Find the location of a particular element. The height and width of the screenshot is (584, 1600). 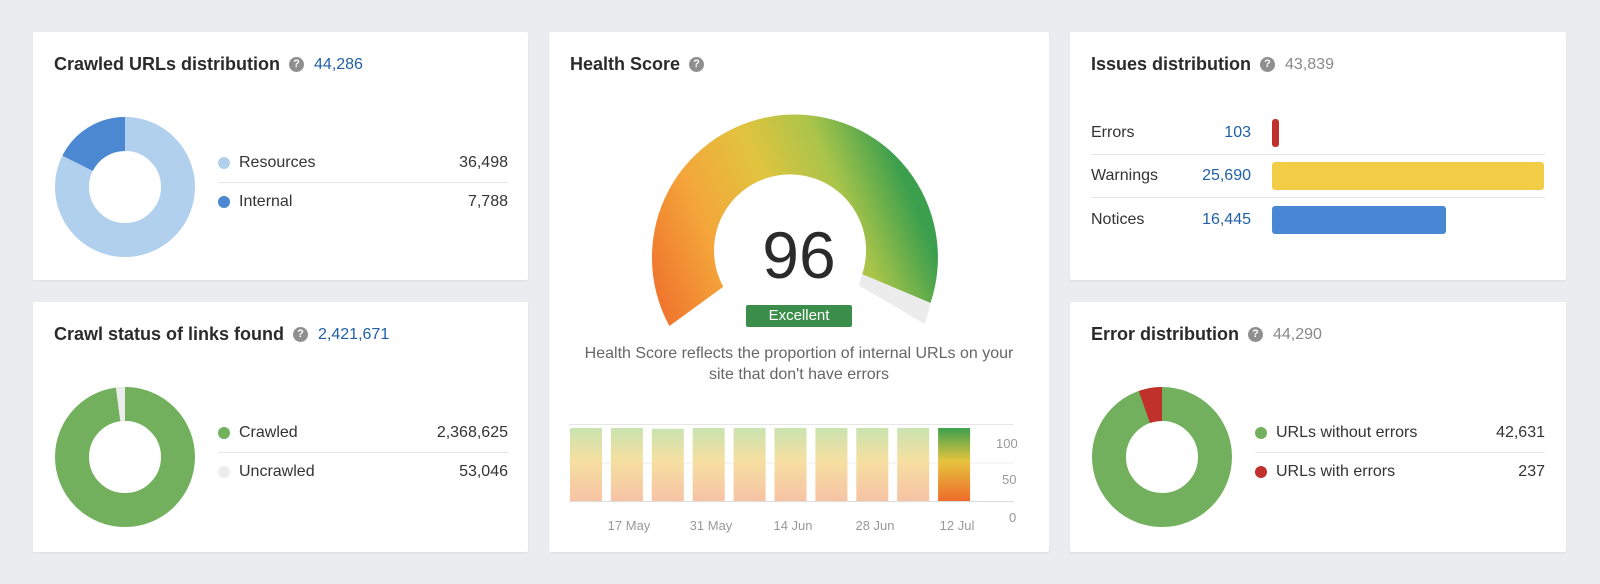

error-distribution-donut-chart is located at coordinates (1162, 457).